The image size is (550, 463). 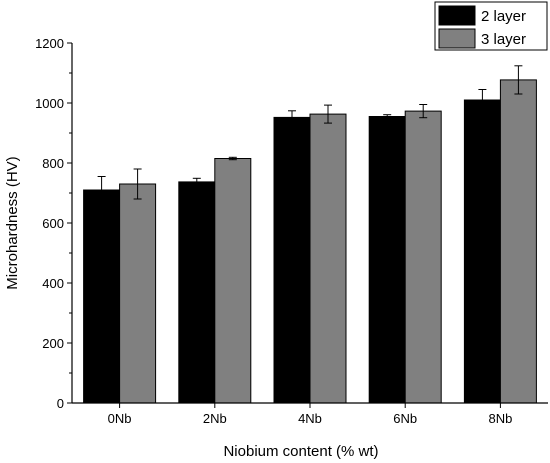 I want to click on y-tick-label-0: 0, so click(x=60, y=403).